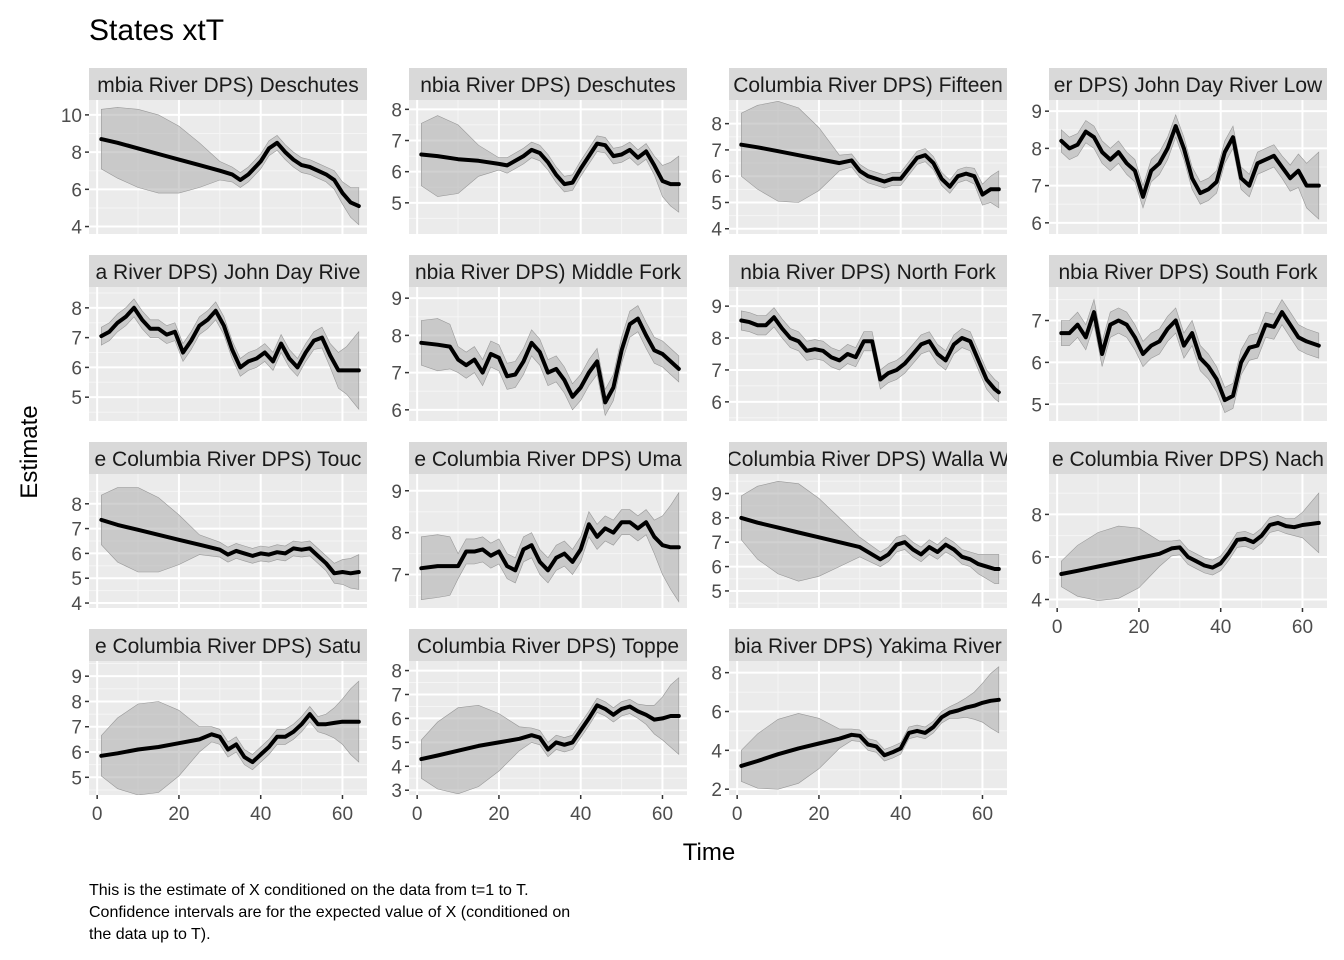  I want to click on facet-panel: e Columbia River DPS) Satu 5 6 7 8 9 0 20 40 60, so click(219, 727).